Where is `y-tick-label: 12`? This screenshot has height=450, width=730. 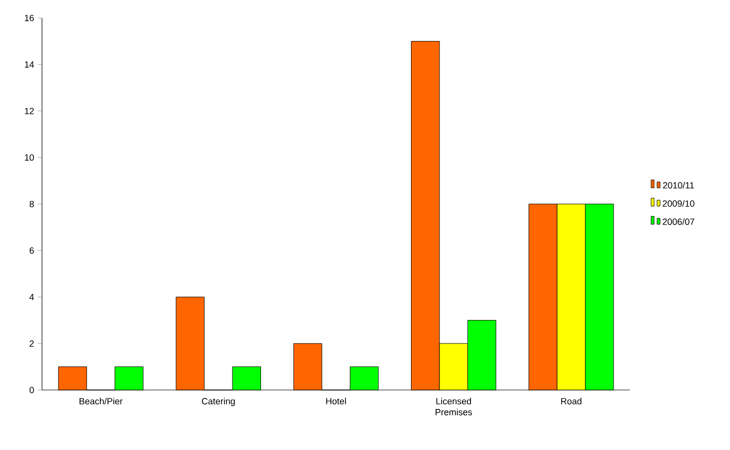
y-tick-label: 12 is located at coordinates (29, 111).